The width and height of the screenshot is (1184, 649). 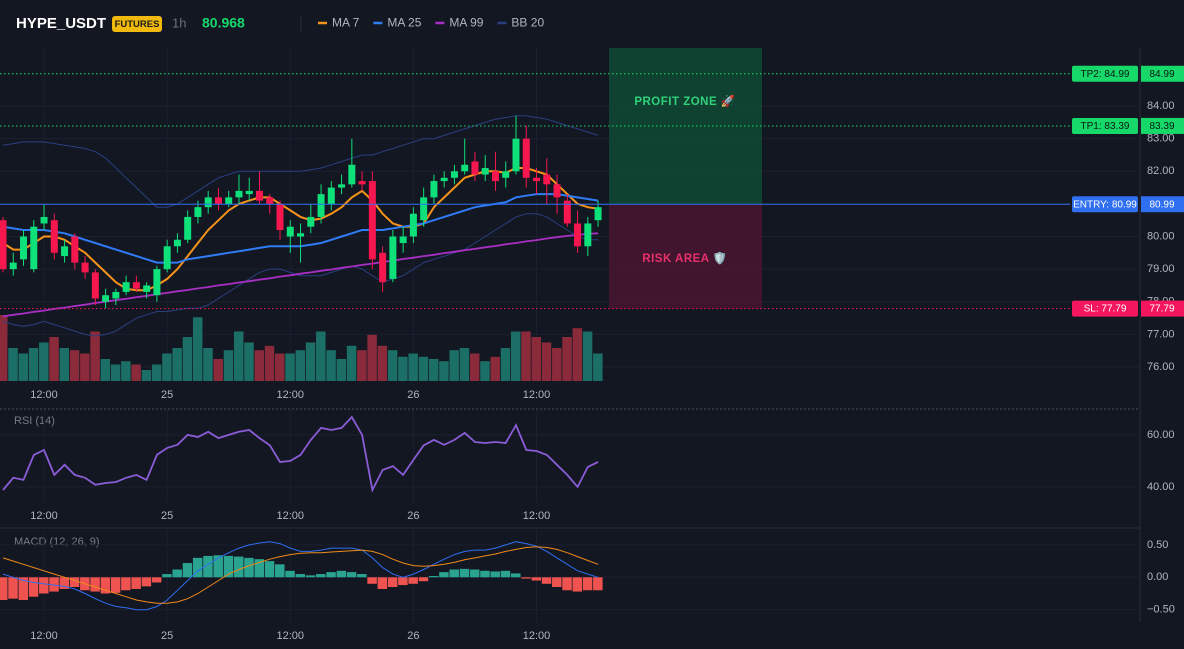 I want to click on signal-line, so click(x=300, y=575).